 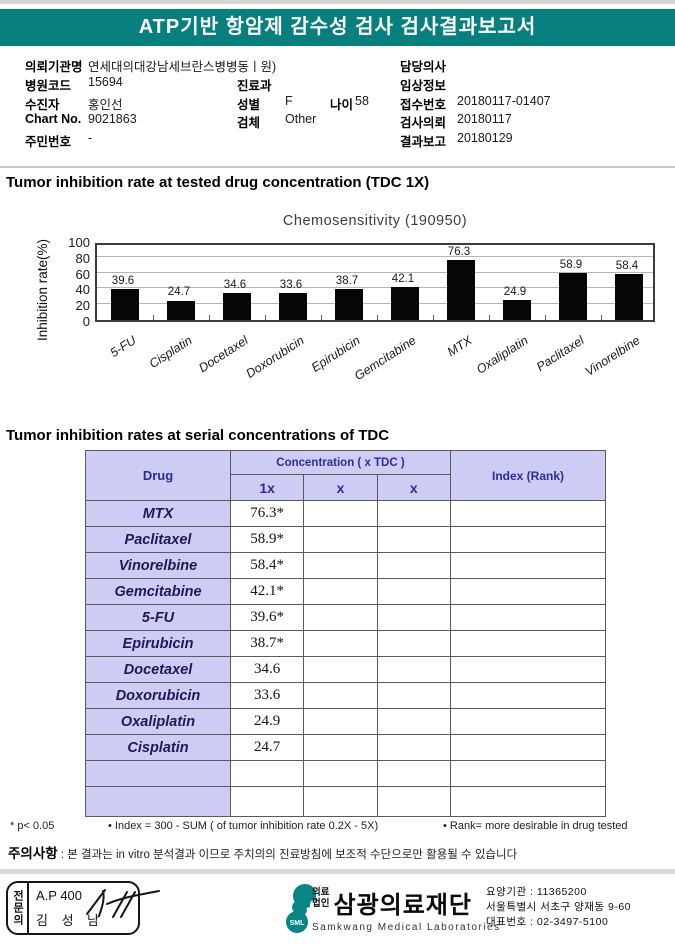 I want to click on bar-value-label: 33.6, so click(x=291, y=285).